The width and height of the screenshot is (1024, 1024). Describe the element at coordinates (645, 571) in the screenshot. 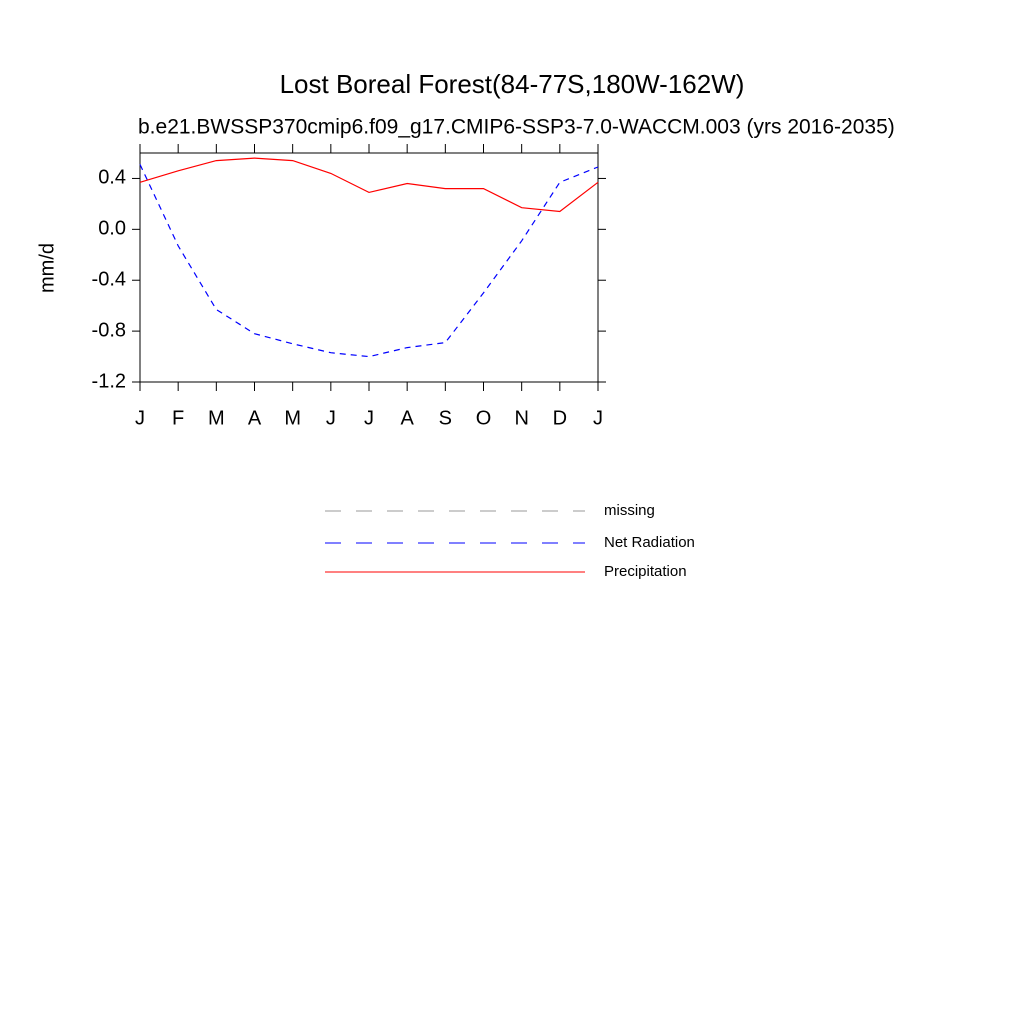

I see `legend-label: Precipitation` at that location.